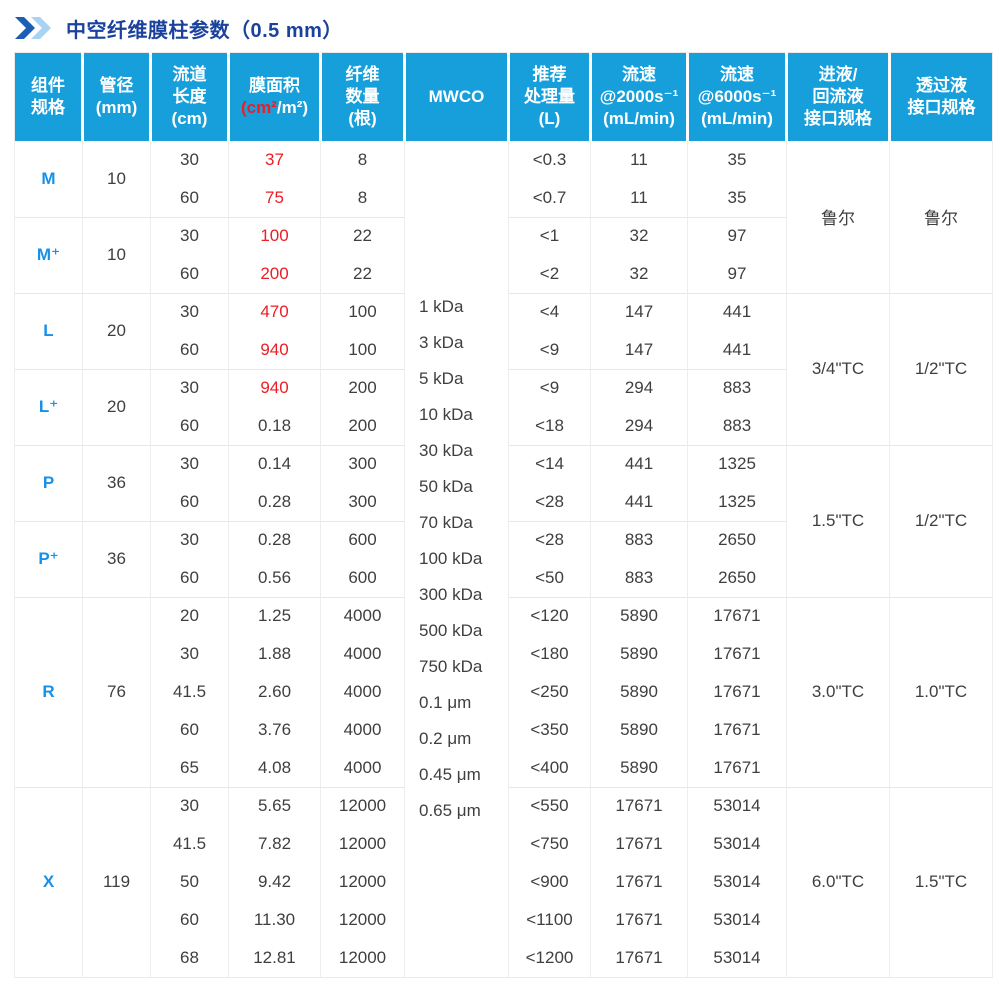 This screenshot has height=987, width=1000. What do you see at coordinates (504, 198) in the screenshot?
I see `table-row: 60 75 8 <0.7 11 35` at bounding box center [504, 198].